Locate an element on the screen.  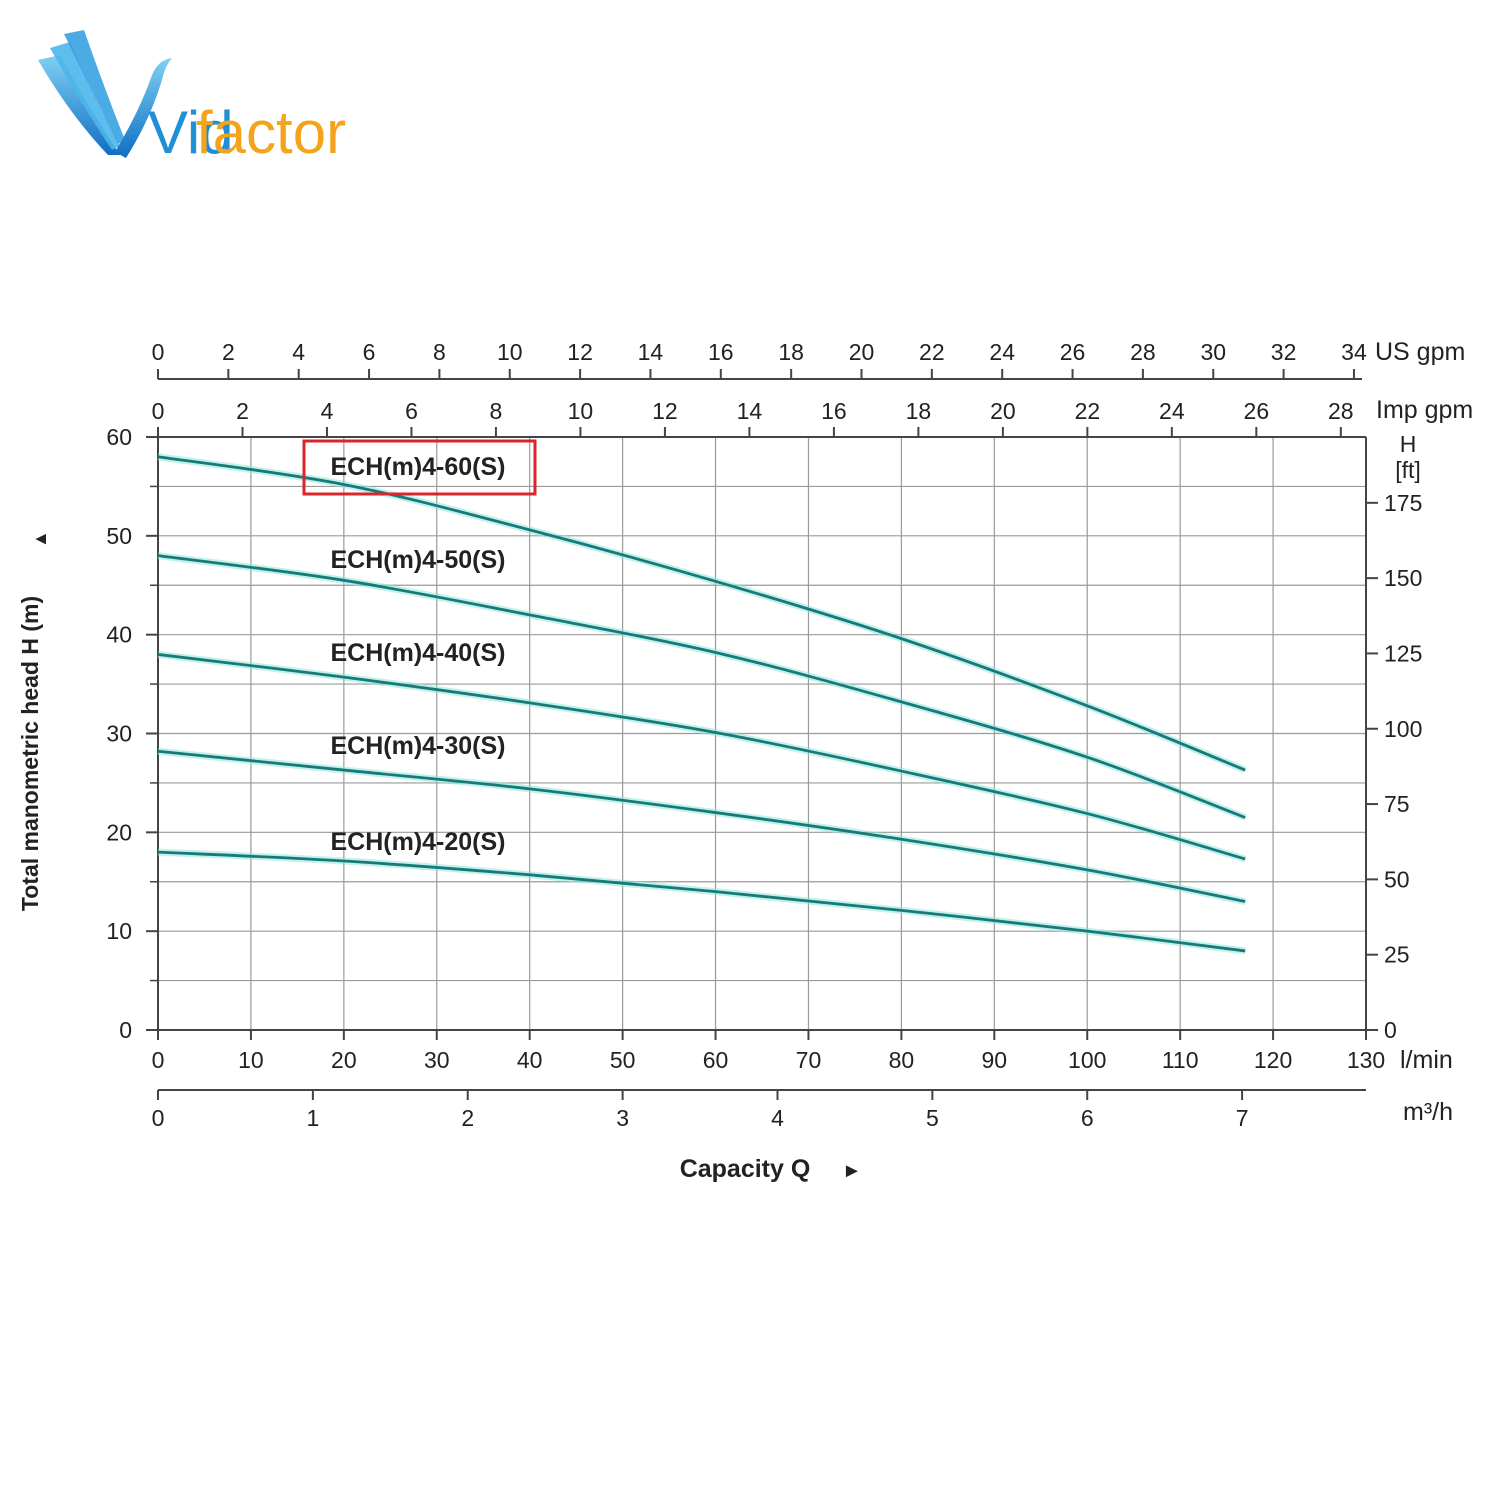
impgpm-tick-label: 10 is located at coordinates (581, 411).